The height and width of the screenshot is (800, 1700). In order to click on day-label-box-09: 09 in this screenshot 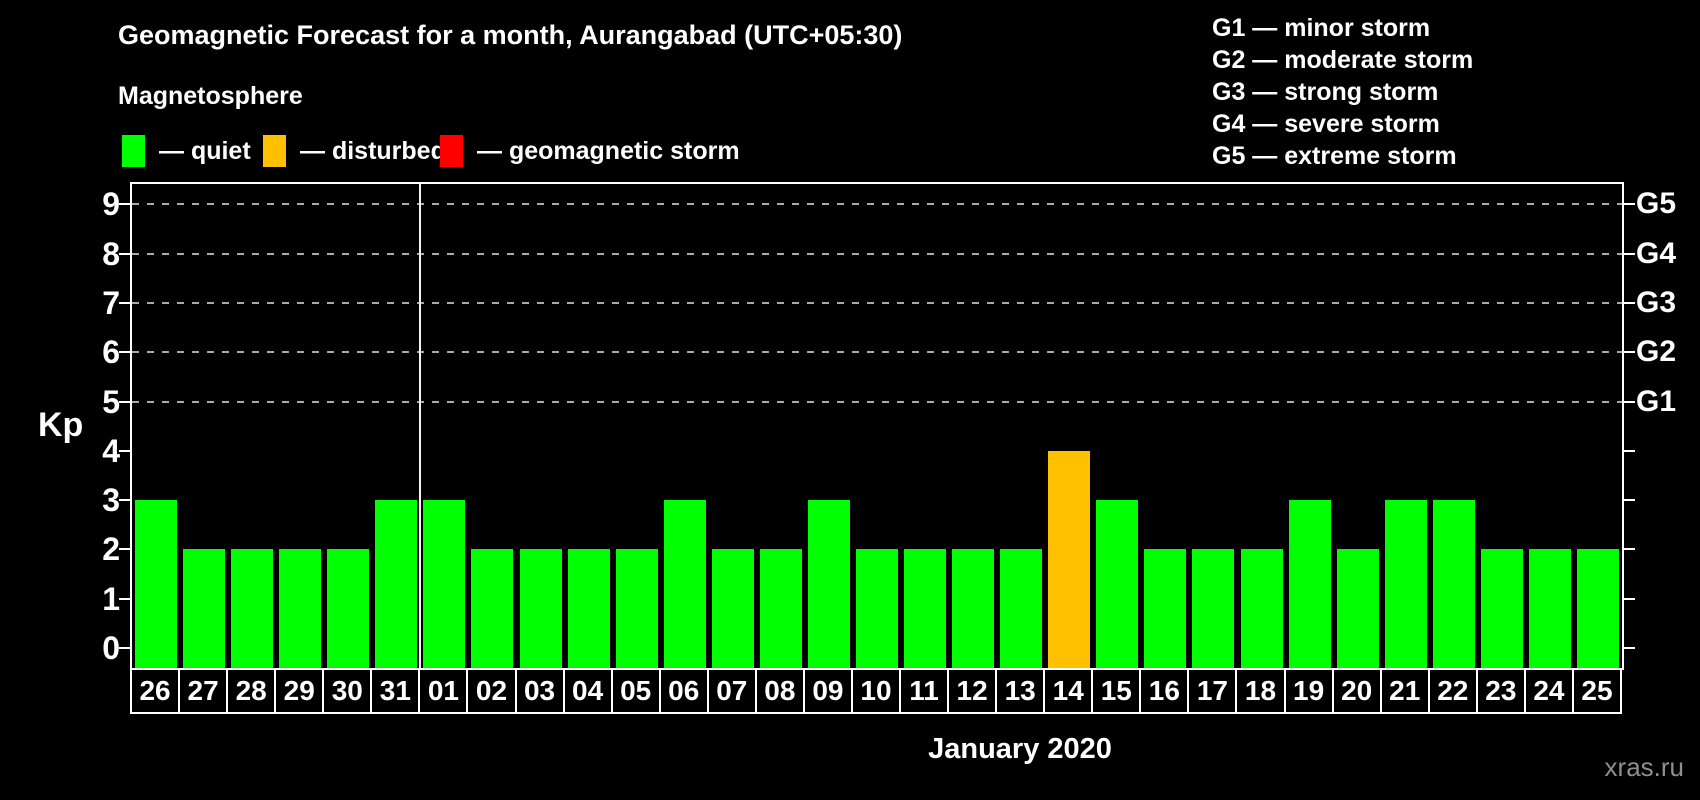, I will do `click(827, 691)`.